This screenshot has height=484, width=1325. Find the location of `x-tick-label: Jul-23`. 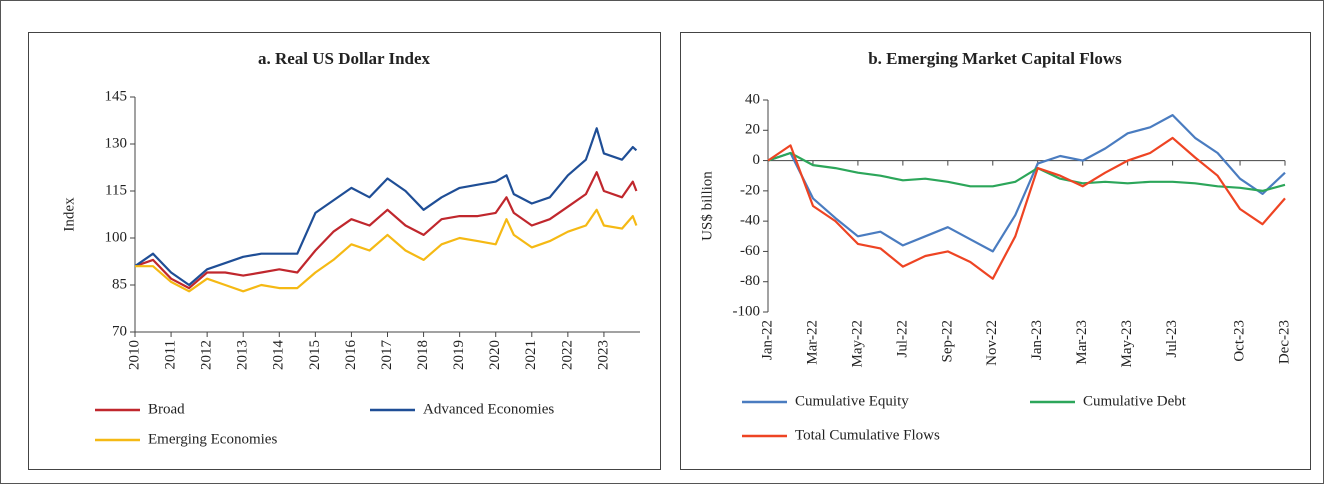

x-tick-label: Jul-23 is located at coordinates (1172, 339).